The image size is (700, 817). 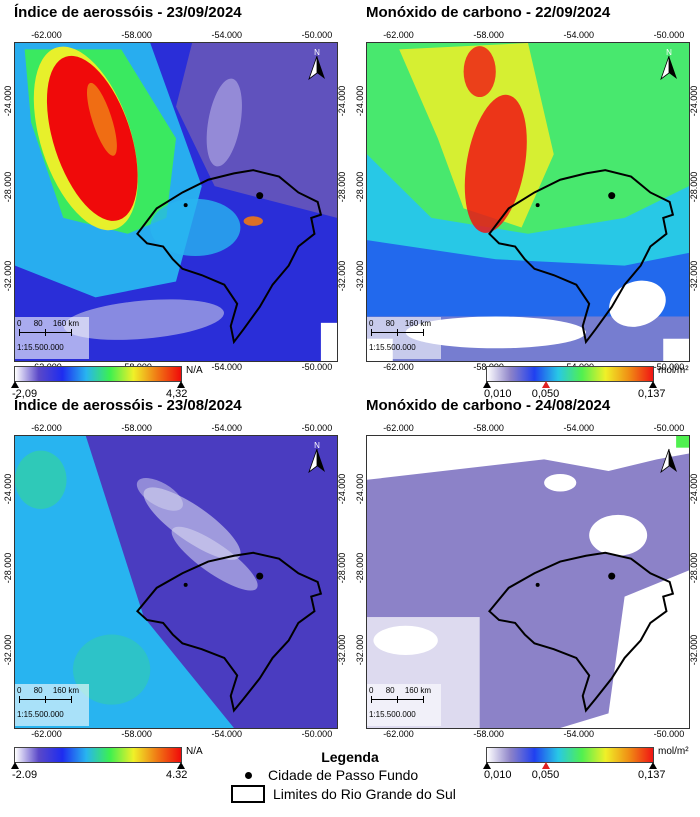 I want to click on colorbar-min: -2,09, so click(x=25, y=394).